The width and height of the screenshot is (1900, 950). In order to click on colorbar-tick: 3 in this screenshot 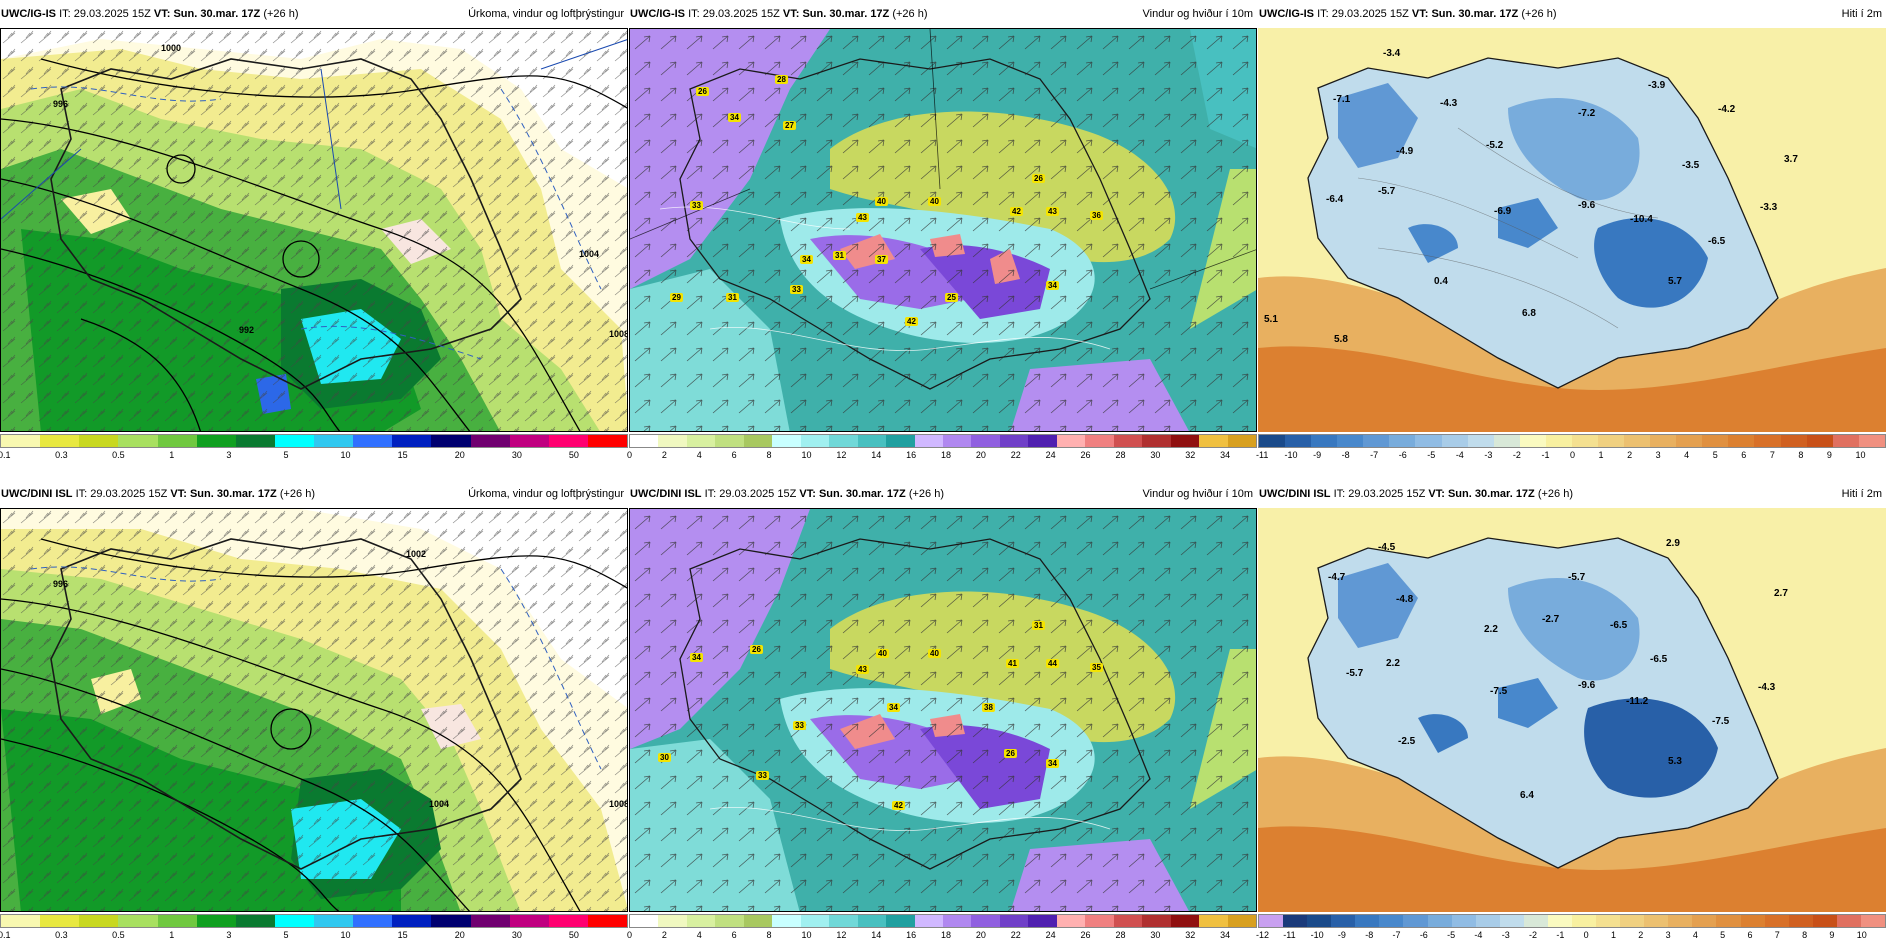, I will do `click(229, 935)`.